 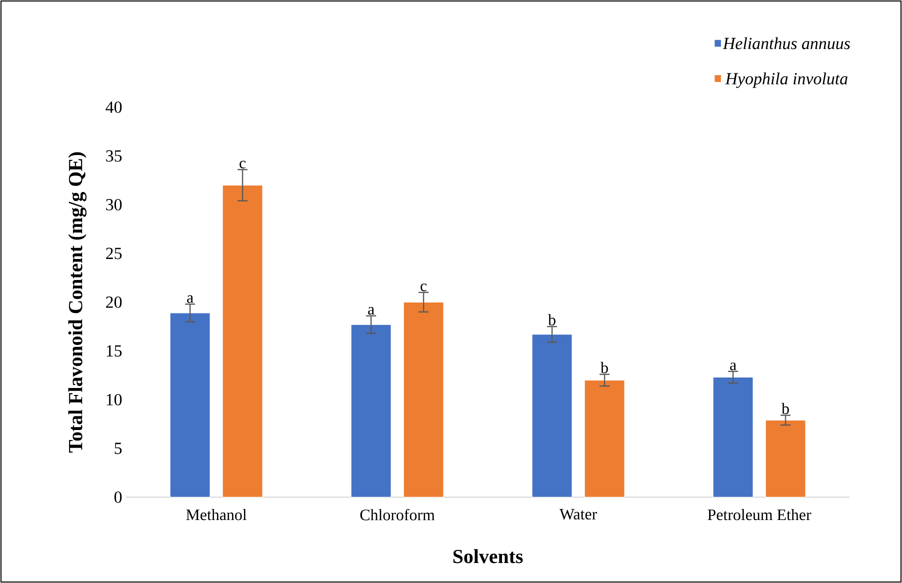 I want to click on legend-label: Helianthus annuus, so click(x=786, y=43).